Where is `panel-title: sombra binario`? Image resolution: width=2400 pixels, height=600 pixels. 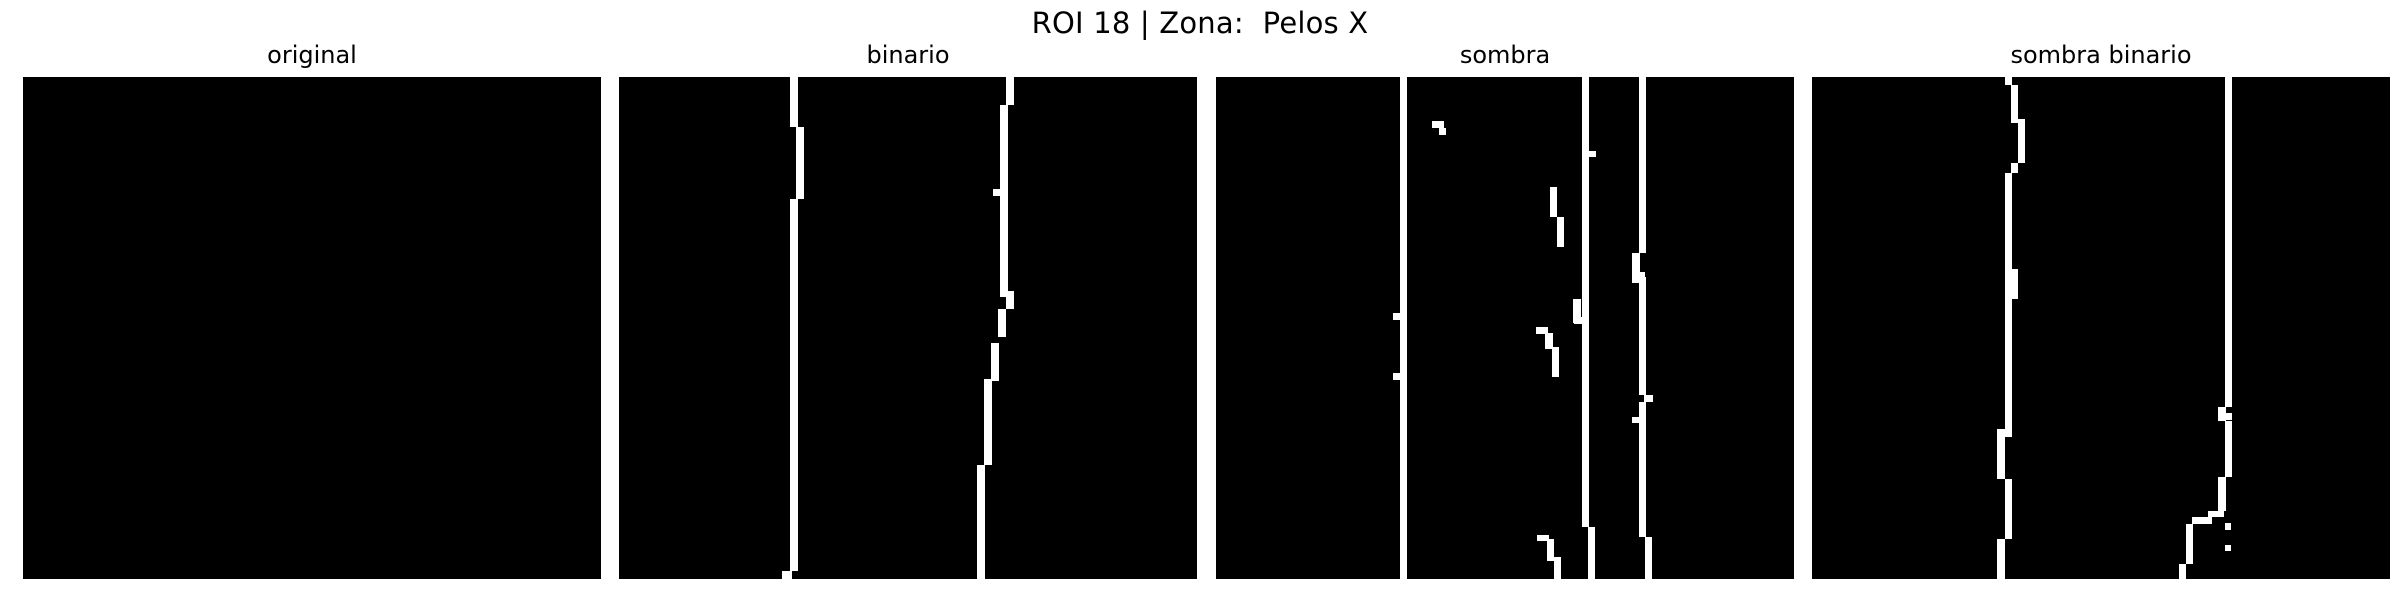 panel-title: sombra binario is located at coordinates (2101, 55).